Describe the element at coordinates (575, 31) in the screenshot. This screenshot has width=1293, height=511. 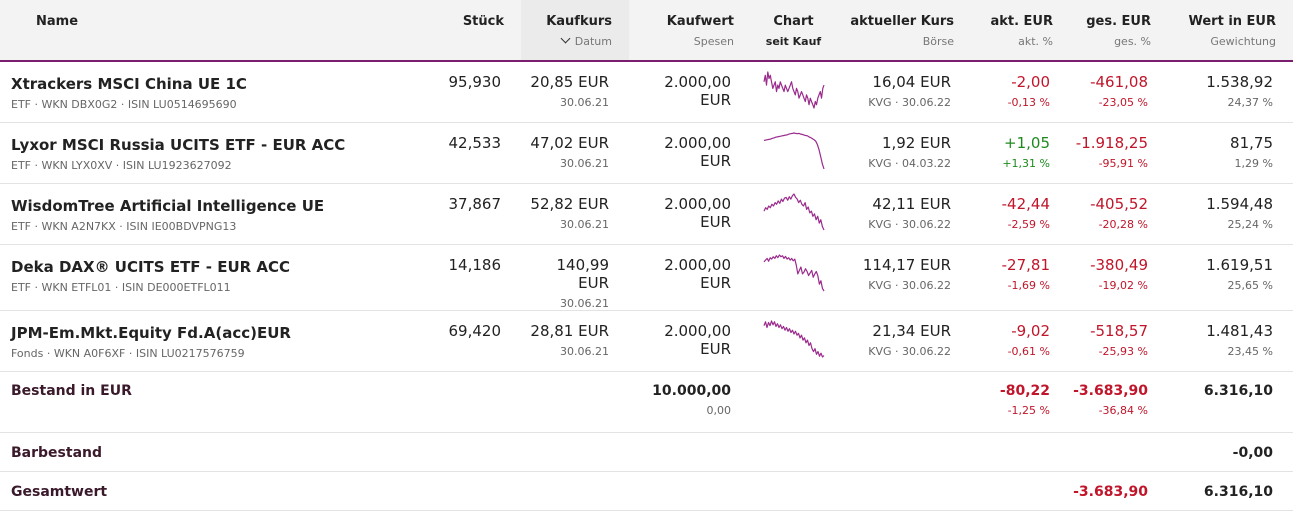
I see `column-header-kaufkurs: Kaufkurs Datum` at that location.